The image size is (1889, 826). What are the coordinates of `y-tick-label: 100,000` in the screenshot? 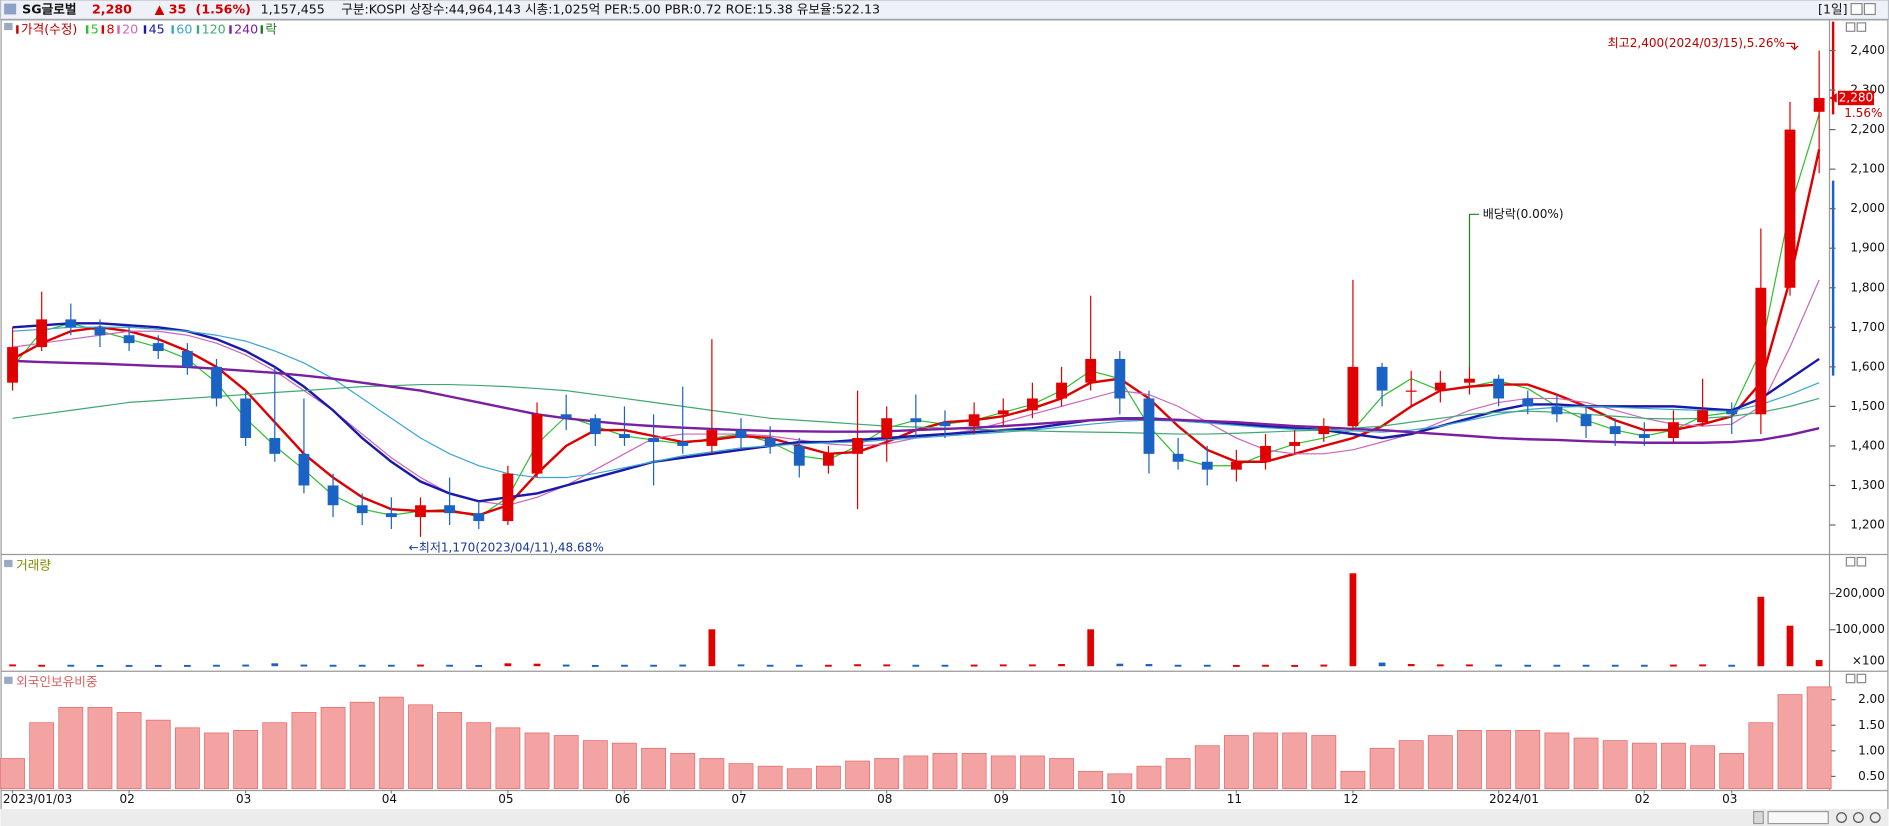 It's located at (1860, 629).